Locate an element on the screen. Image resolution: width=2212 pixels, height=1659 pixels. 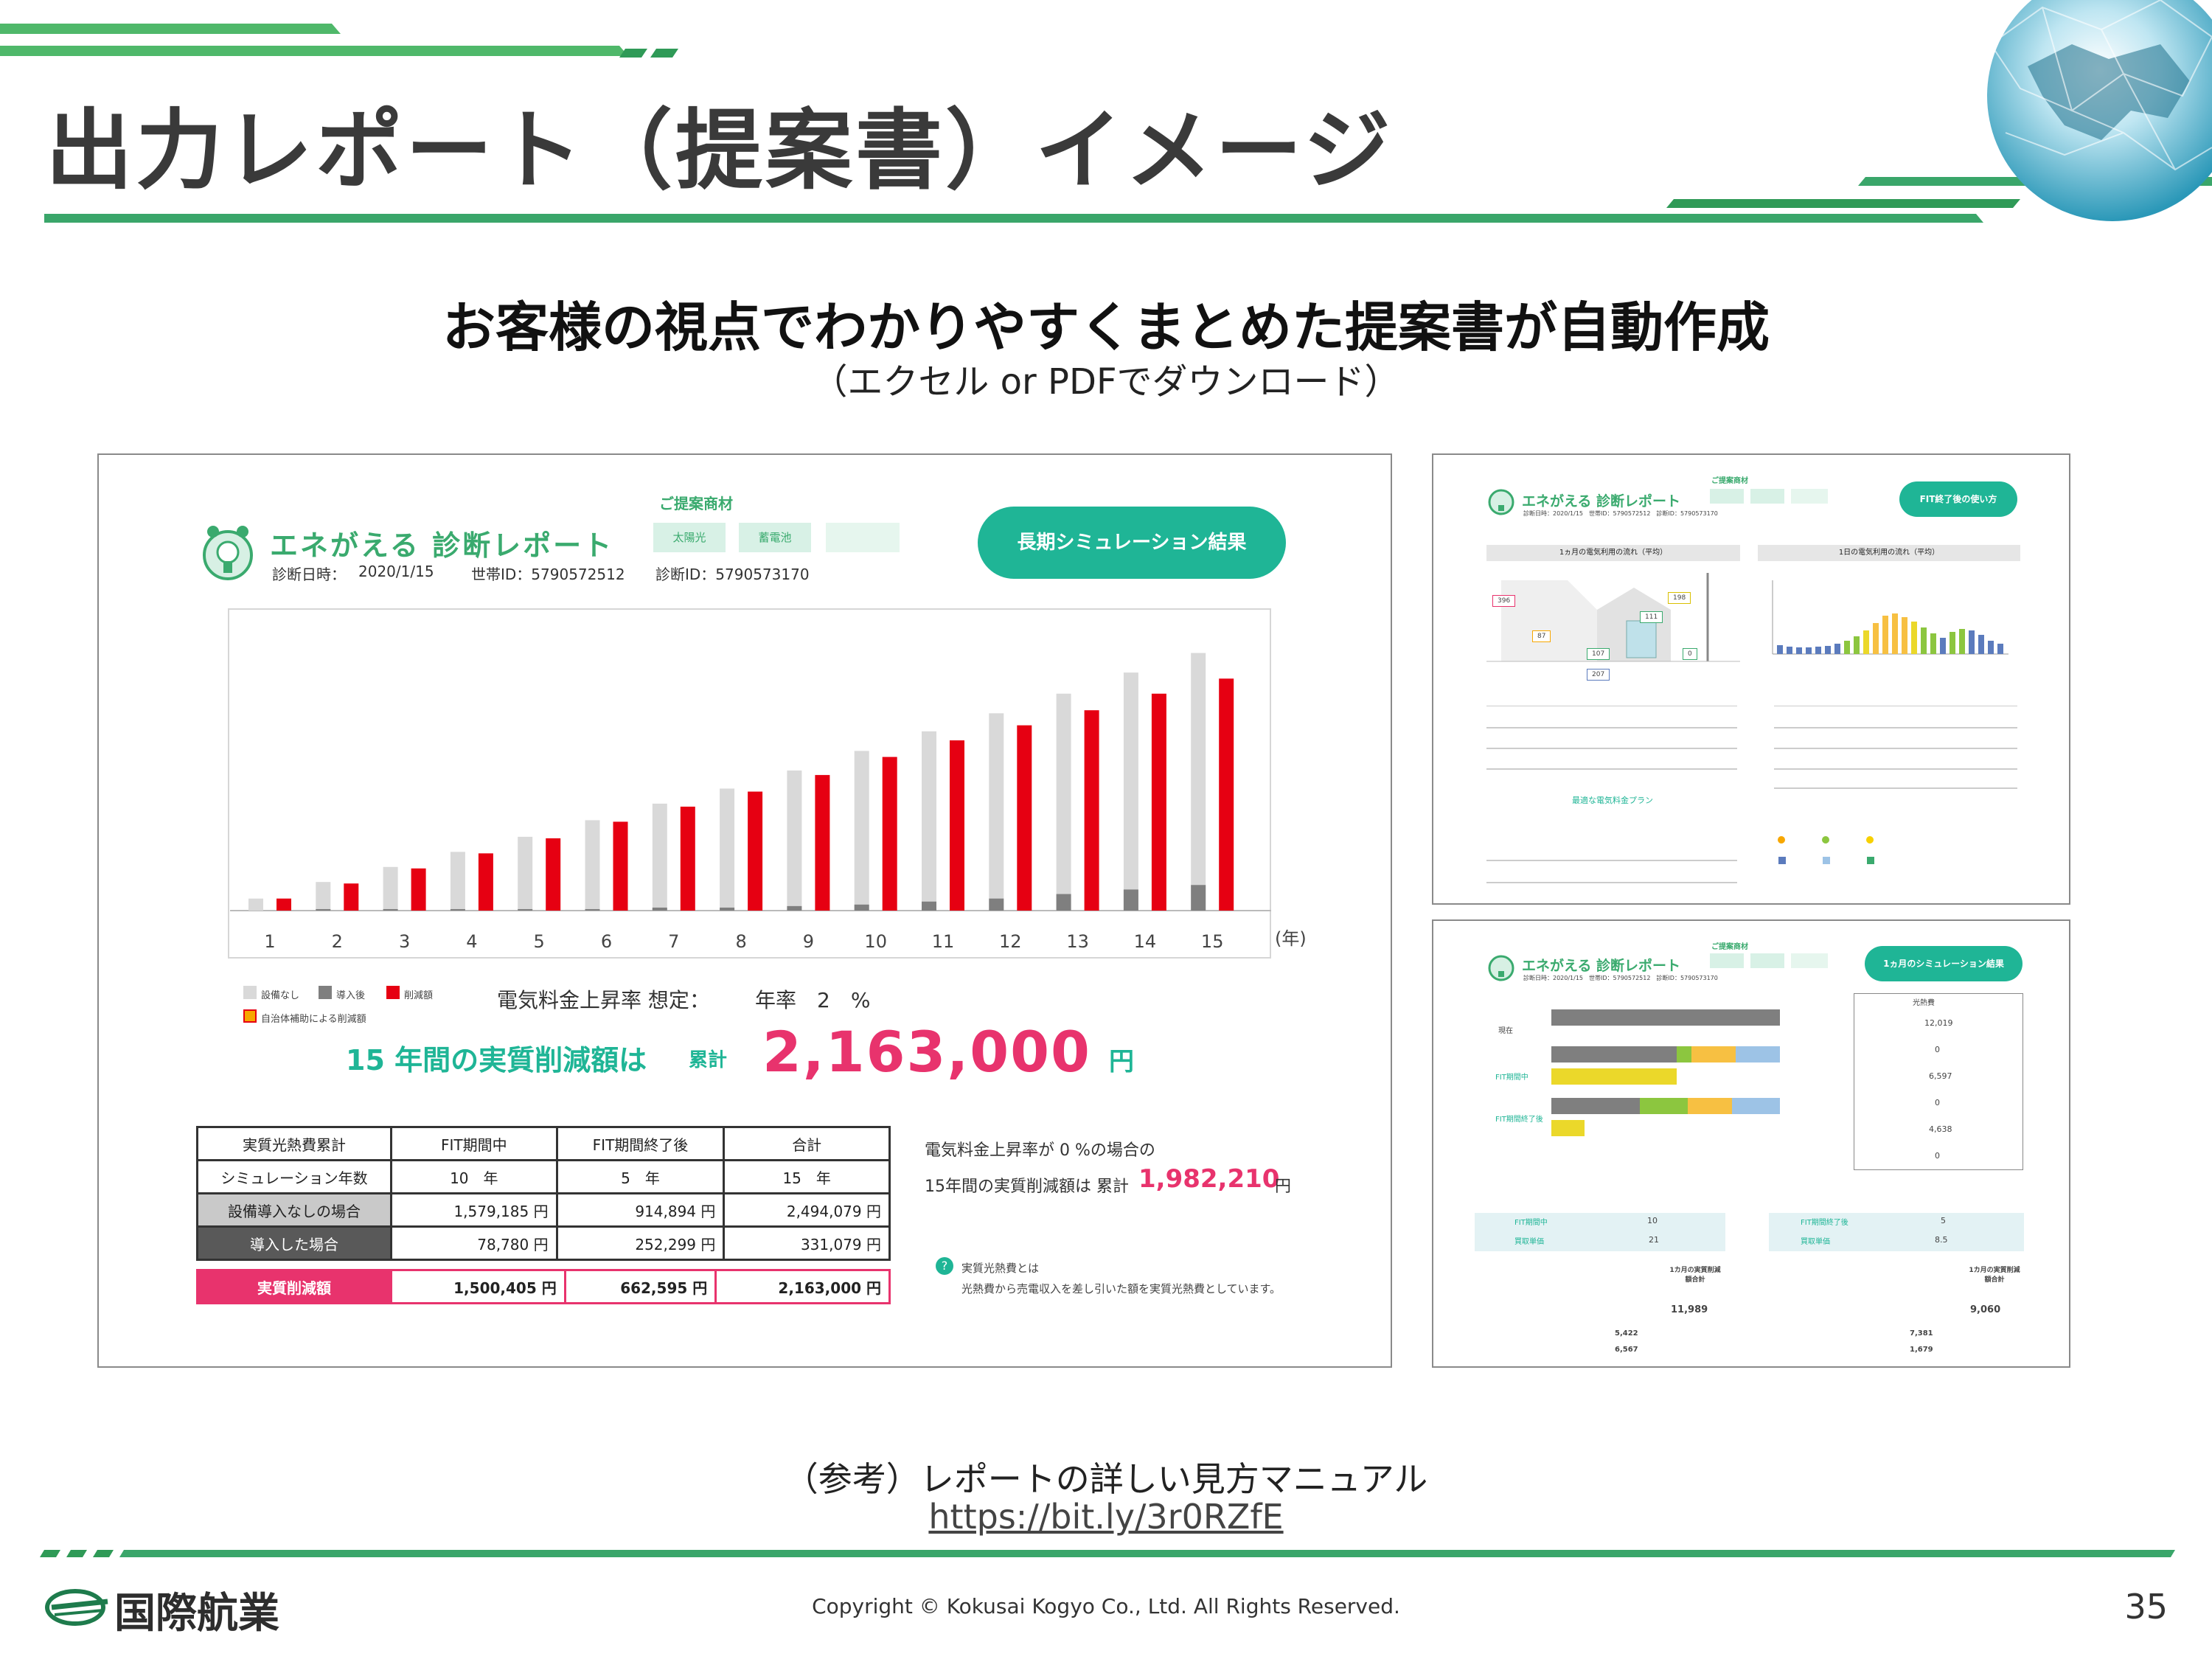
x-tick-label: 11 is located at coordinates (943, 941).